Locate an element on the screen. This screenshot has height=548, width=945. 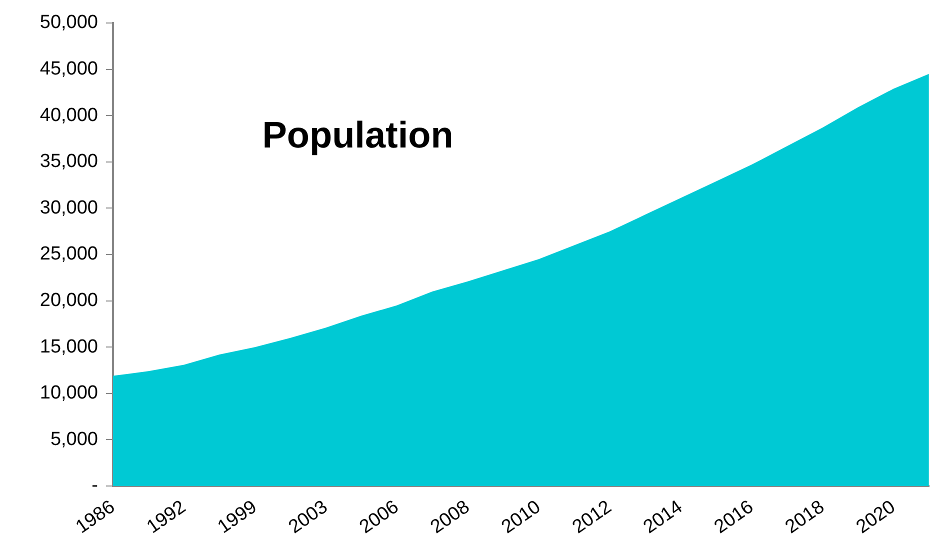
y-tick-label: 40,000 is located at coordinates (69, 115).